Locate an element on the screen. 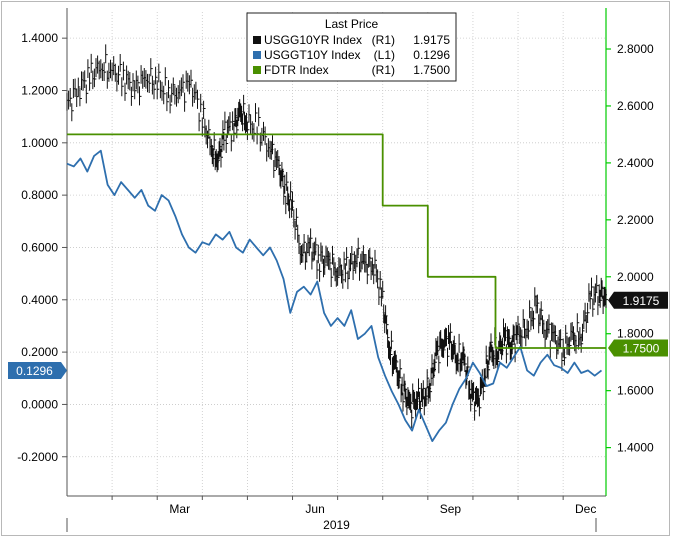 This screenshot has width=673, height=539. left-axis-tick-label: -0.2000 is located at coordinates (37, 457).